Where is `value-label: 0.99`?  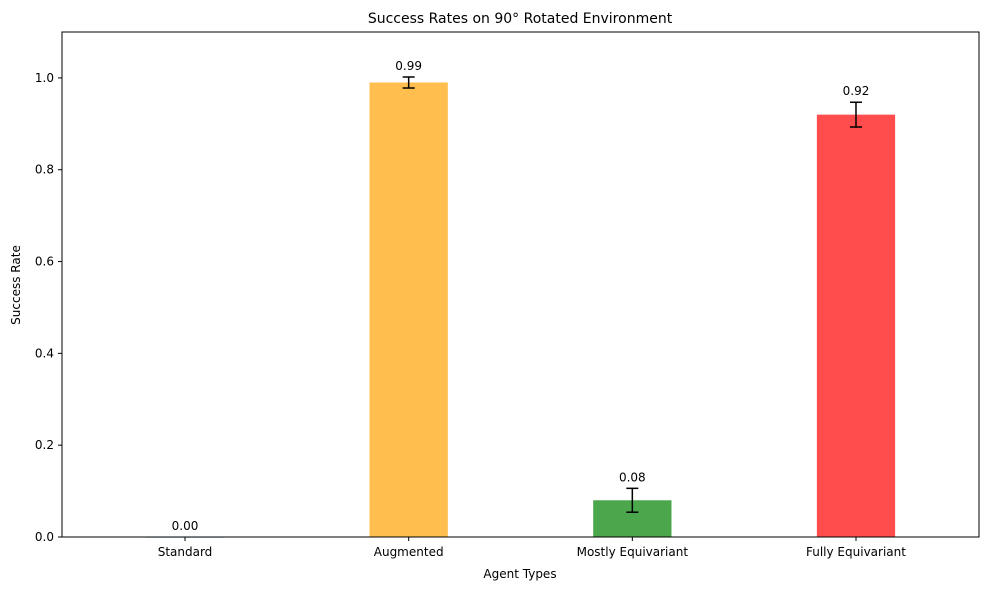 value-label: 0.99 is located at coordinates (408, 66).